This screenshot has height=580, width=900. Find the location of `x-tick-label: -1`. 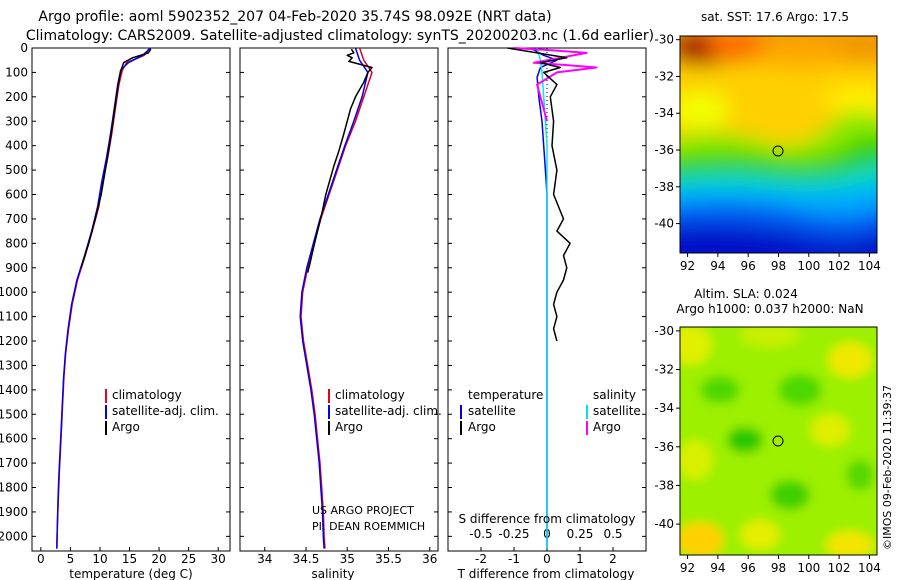

x-tick-label: -1 is located at coordinates (514, 559).